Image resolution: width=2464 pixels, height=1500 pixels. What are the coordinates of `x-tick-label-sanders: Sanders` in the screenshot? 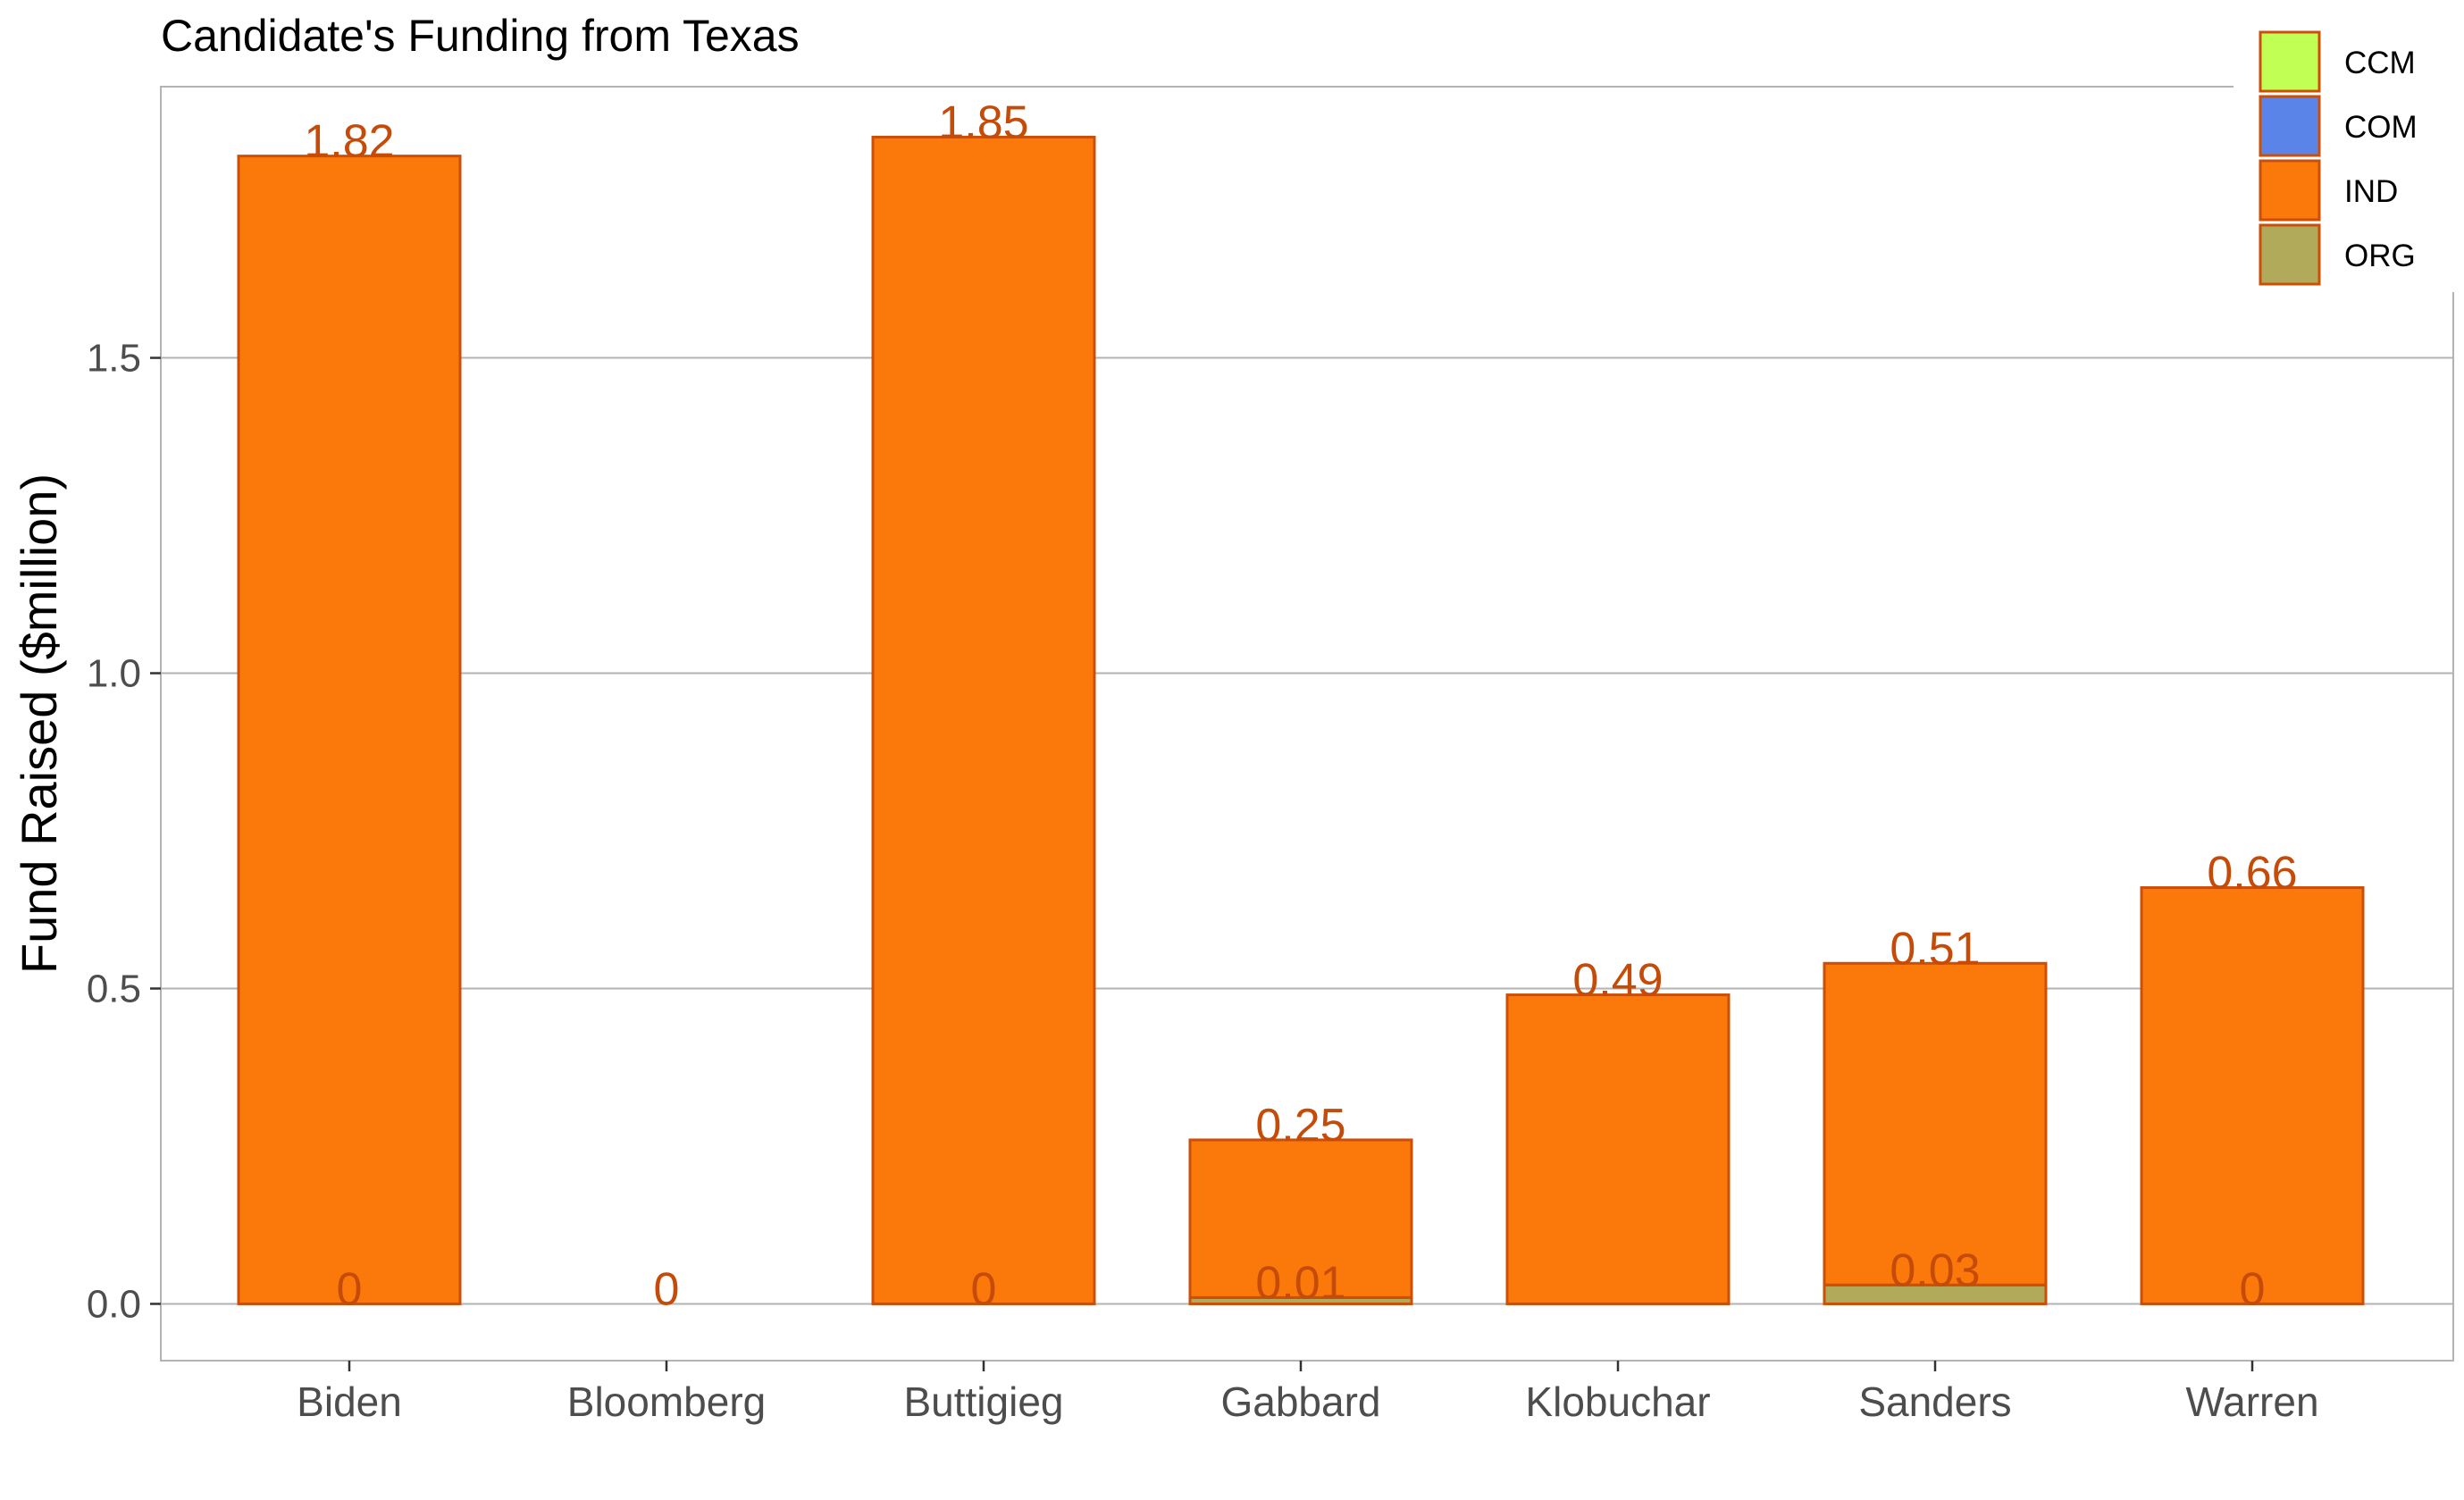 It's located at (1935, 1401).